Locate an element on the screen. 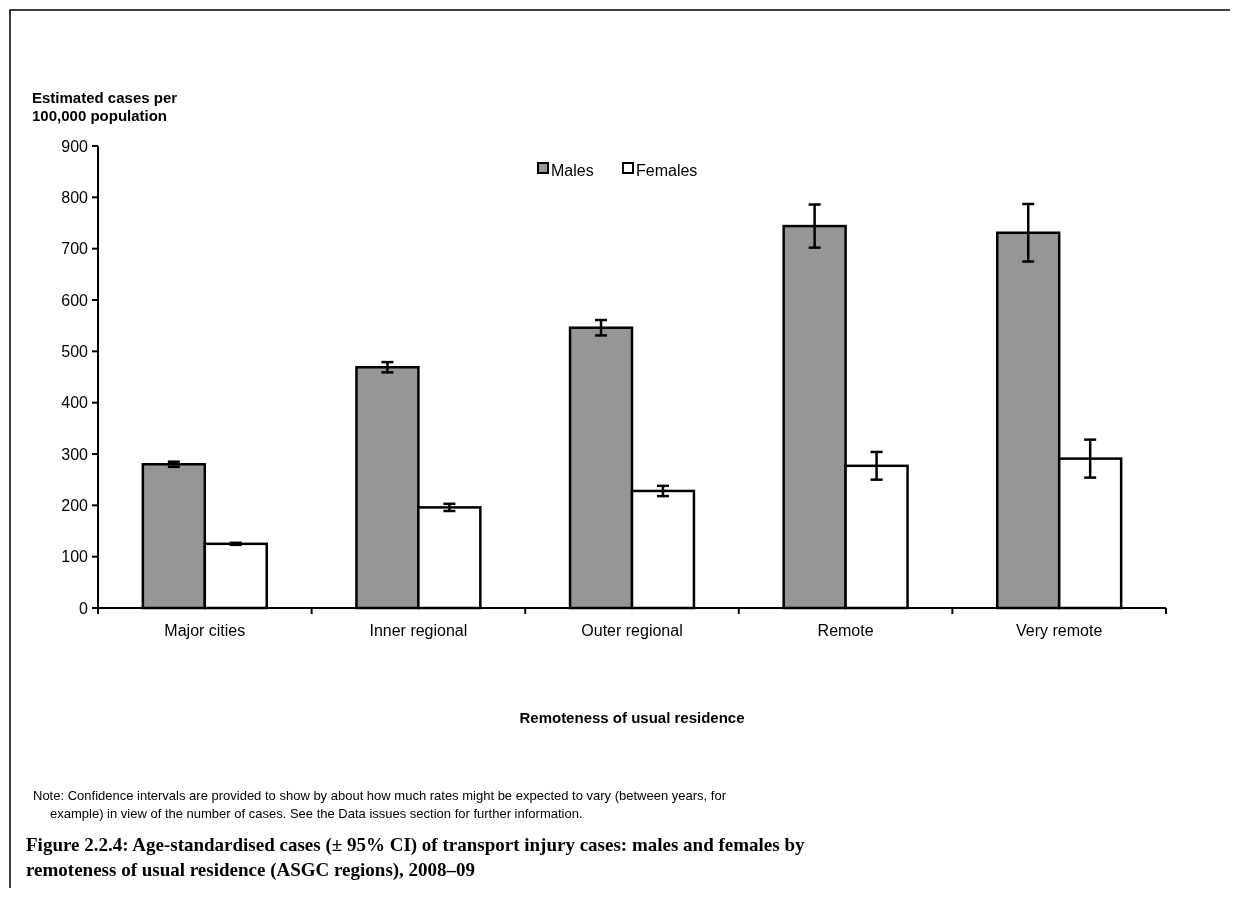 The width and height of the screenshot is (1239, 897). y-tick-label: 300 is located at coordinates (75, 454).